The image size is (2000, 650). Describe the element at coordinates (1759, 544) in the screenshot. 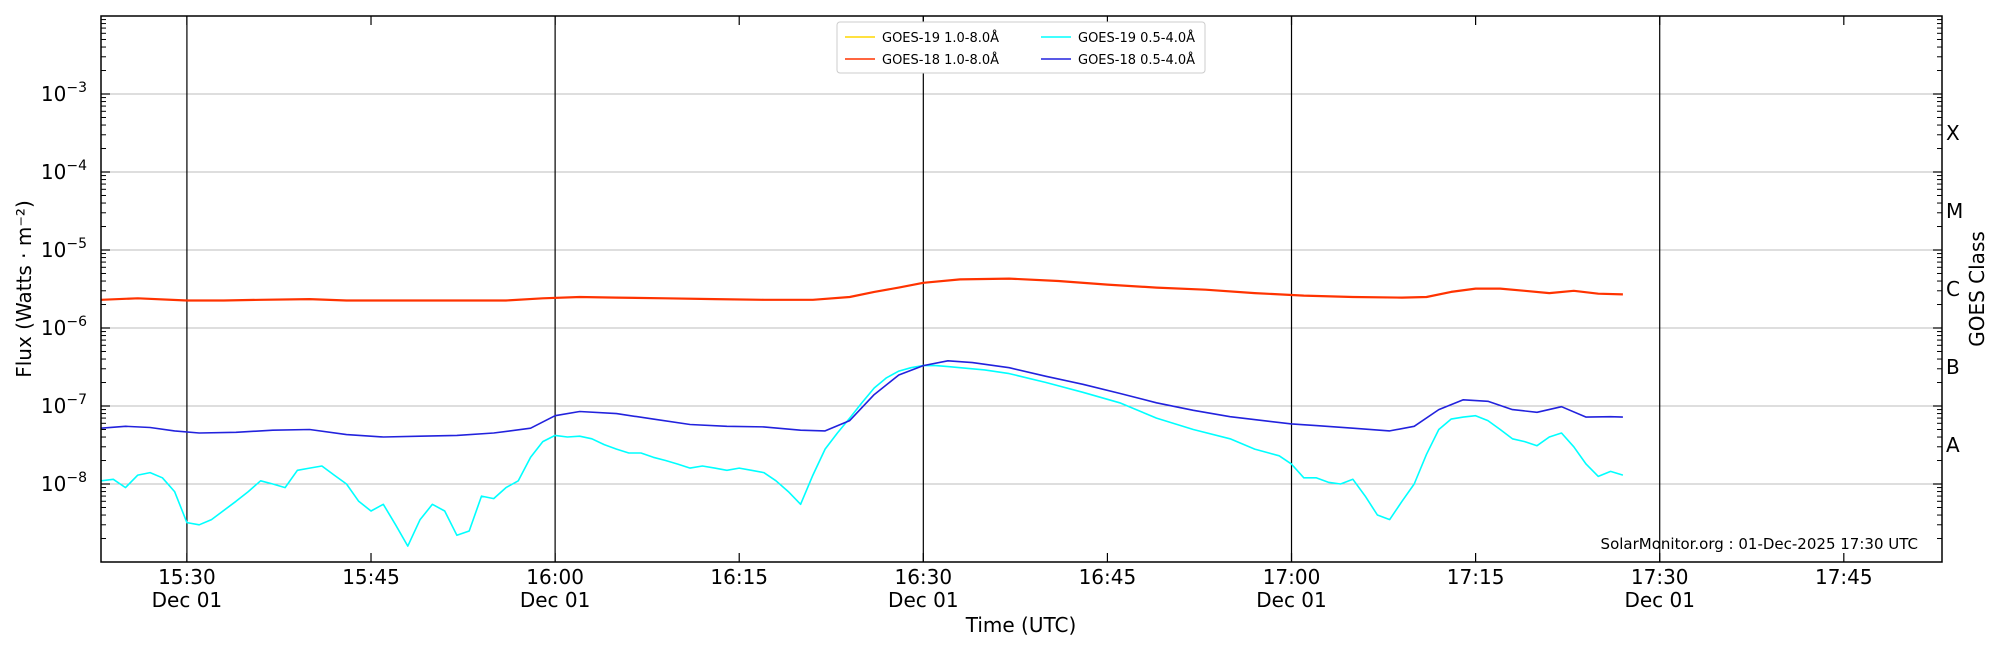

I see `credit-text: SolarMonitor.org : 01-Dec-2025 17:30 UTC` at that location.